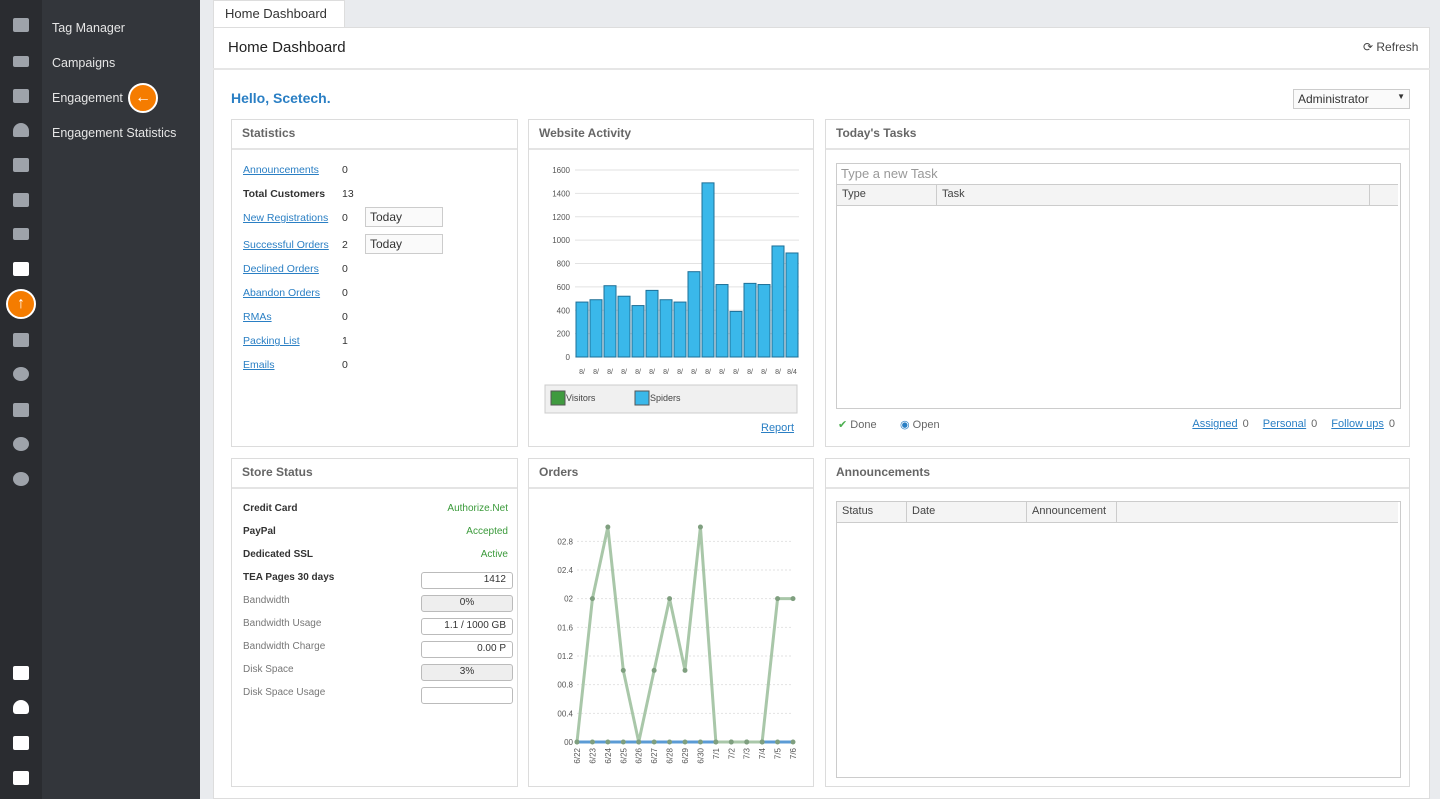 The image size is (1440, 799). Describe the element at coordinates (487, 531) in the screenshot. I see `status-value: Accepted` at that location.